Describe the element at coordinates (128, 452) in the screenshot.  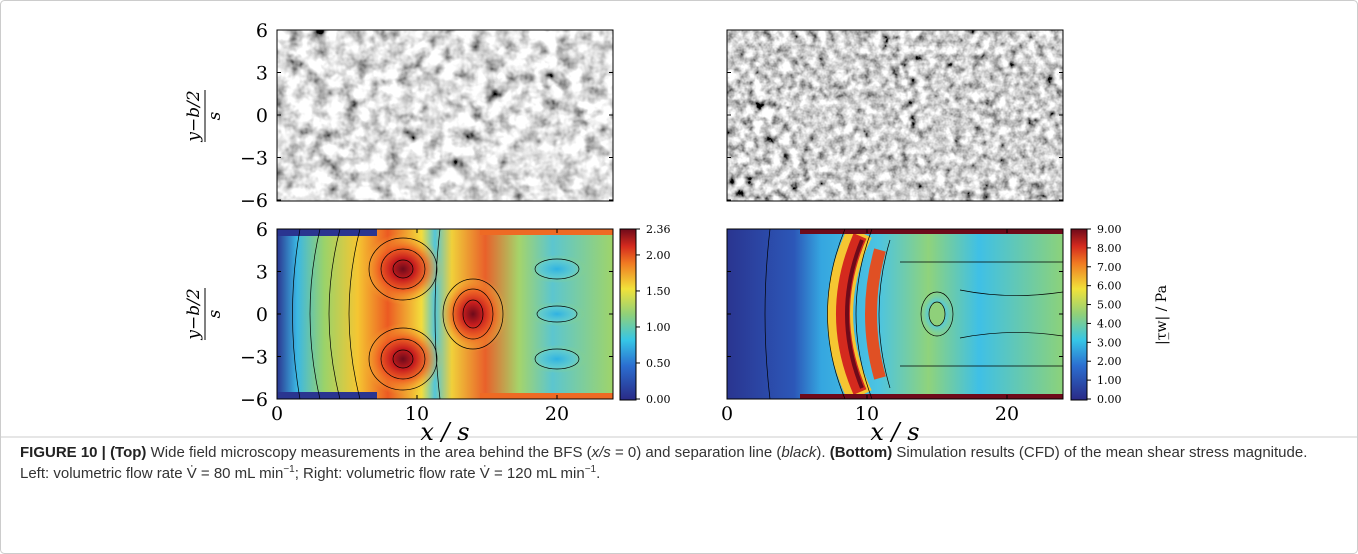
I see `caption-text: (Top)` at that location.